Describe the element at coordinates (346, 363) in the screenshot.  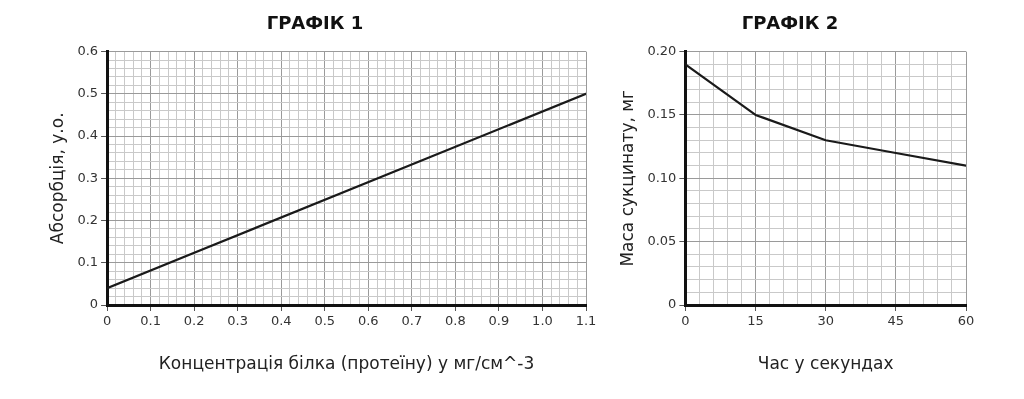
I see `x-axis-title: Концентрація білка (протеїну) у мг/см^-3` at that location.